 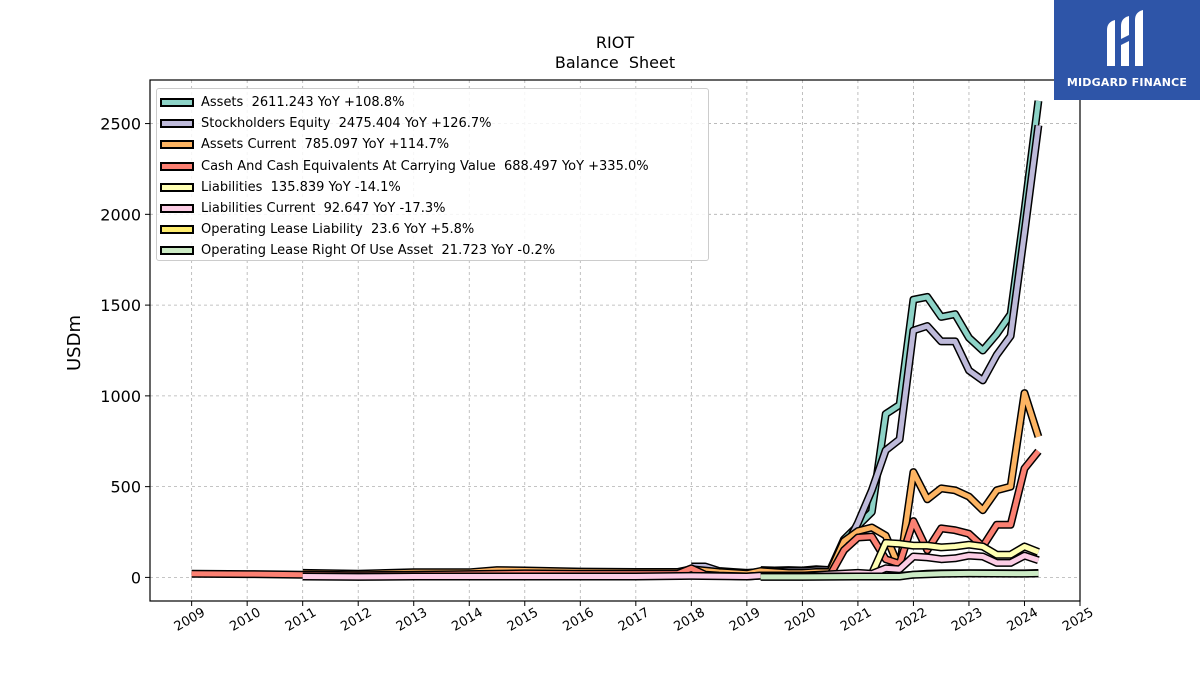 What do you see at coordinates (74, 343) in the screenshot?
I see `y-axis-label: USDm` at bounding box center [74, 343].